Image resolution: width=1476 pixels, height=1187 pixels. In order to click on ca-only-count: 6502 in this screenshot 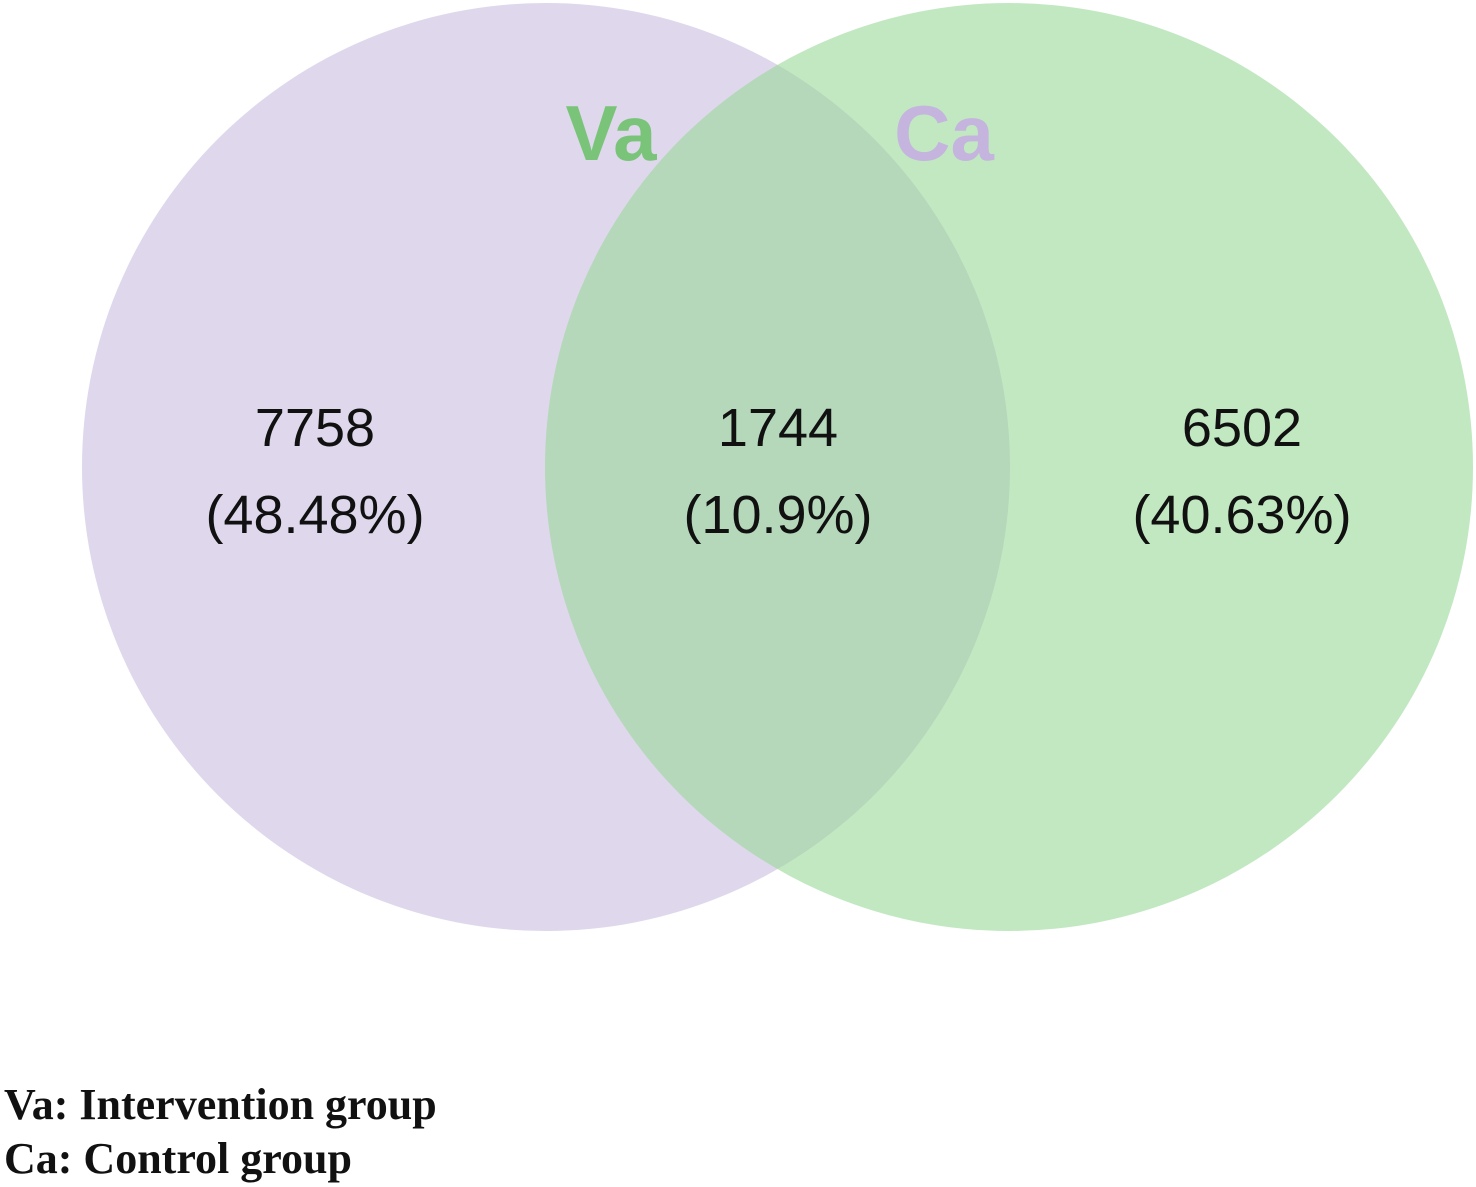, I will do `click(1242, 428)`.